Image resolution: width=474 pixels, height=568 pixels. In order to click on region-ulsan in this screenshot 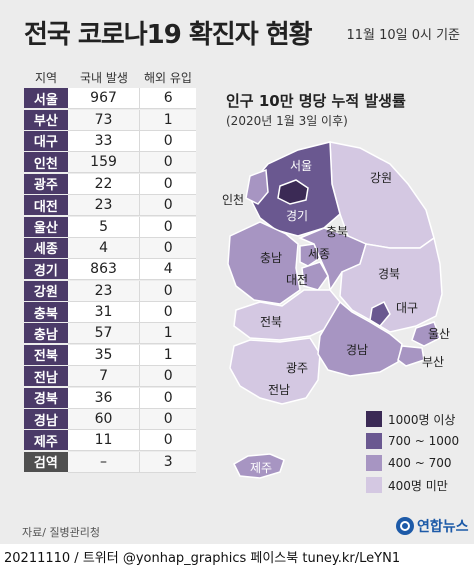, I will do `click(426, 334)`.